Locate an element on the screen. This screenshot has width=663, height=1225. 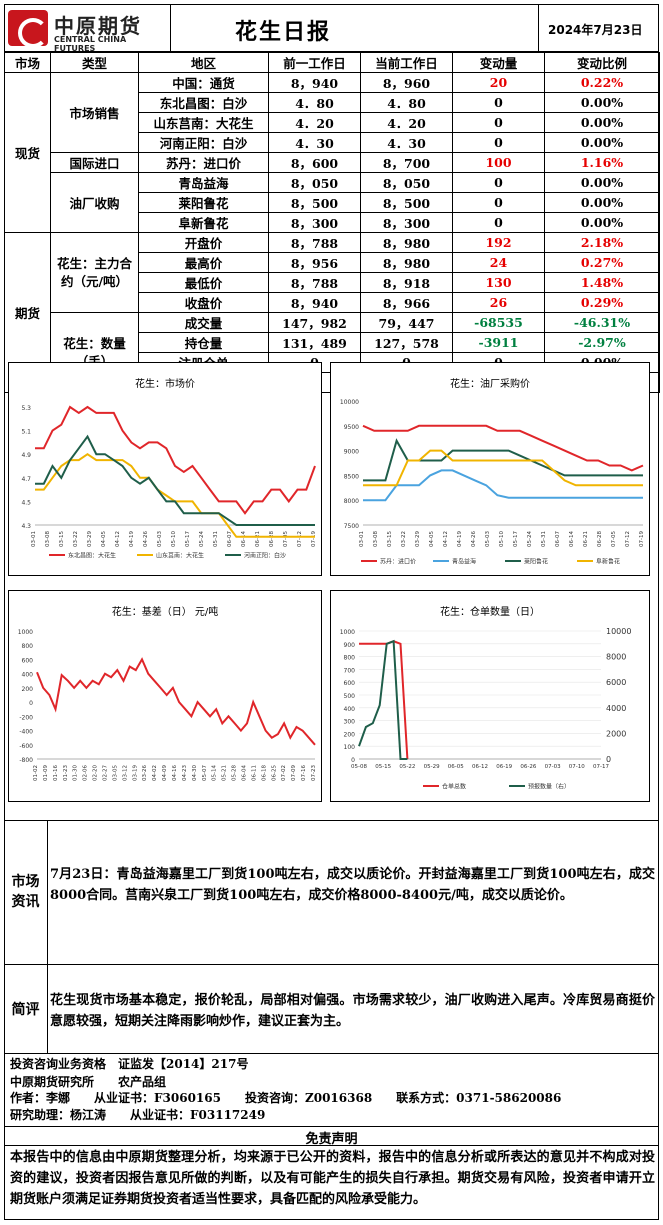
x-tick-label: 01-23 is located at coordinates (66, 773).